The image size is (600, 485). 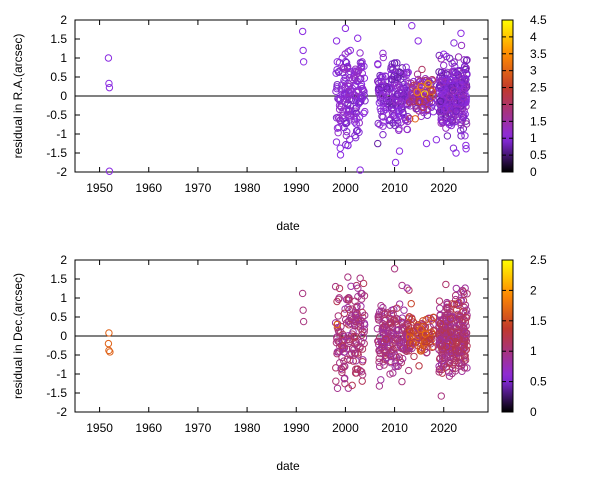 I want to click on ra-colorbar-tick-label: 3, so click(x=533, y=71).